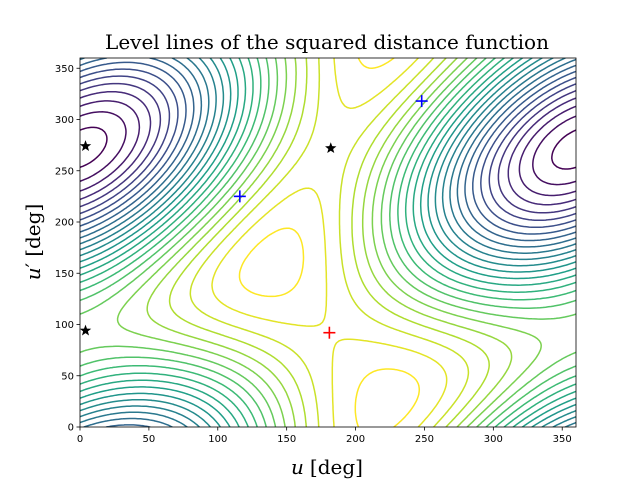 This screenshot has height=480, width=640. I want to click on y-tick-label: 350, so click(64, 69).